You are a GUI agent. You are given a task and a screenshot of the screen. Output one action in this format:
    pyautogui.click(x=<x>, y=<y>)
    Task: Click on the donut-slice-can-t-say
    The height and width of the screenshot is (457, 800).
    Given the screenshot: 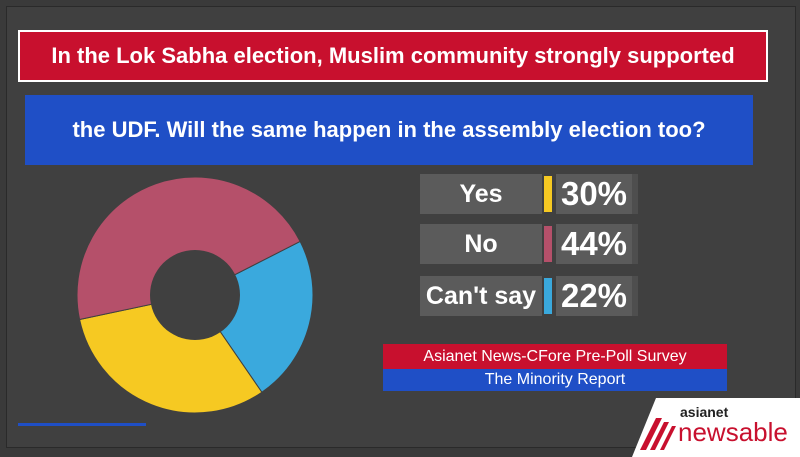 What is the action you would take?
    pyautogui.click(x=254, y=316)
    